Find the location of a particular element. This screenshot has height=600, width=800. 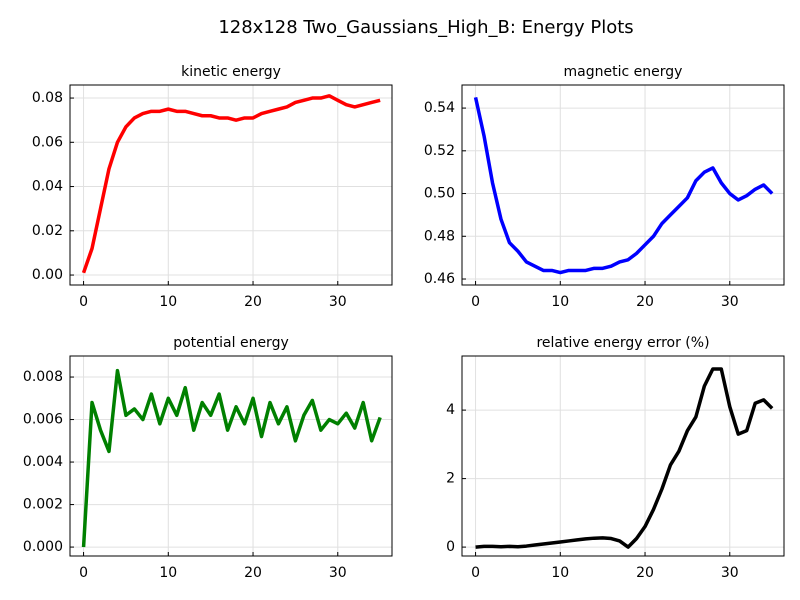

panel-title: magnetic energy is located at coordinates (623, 72).